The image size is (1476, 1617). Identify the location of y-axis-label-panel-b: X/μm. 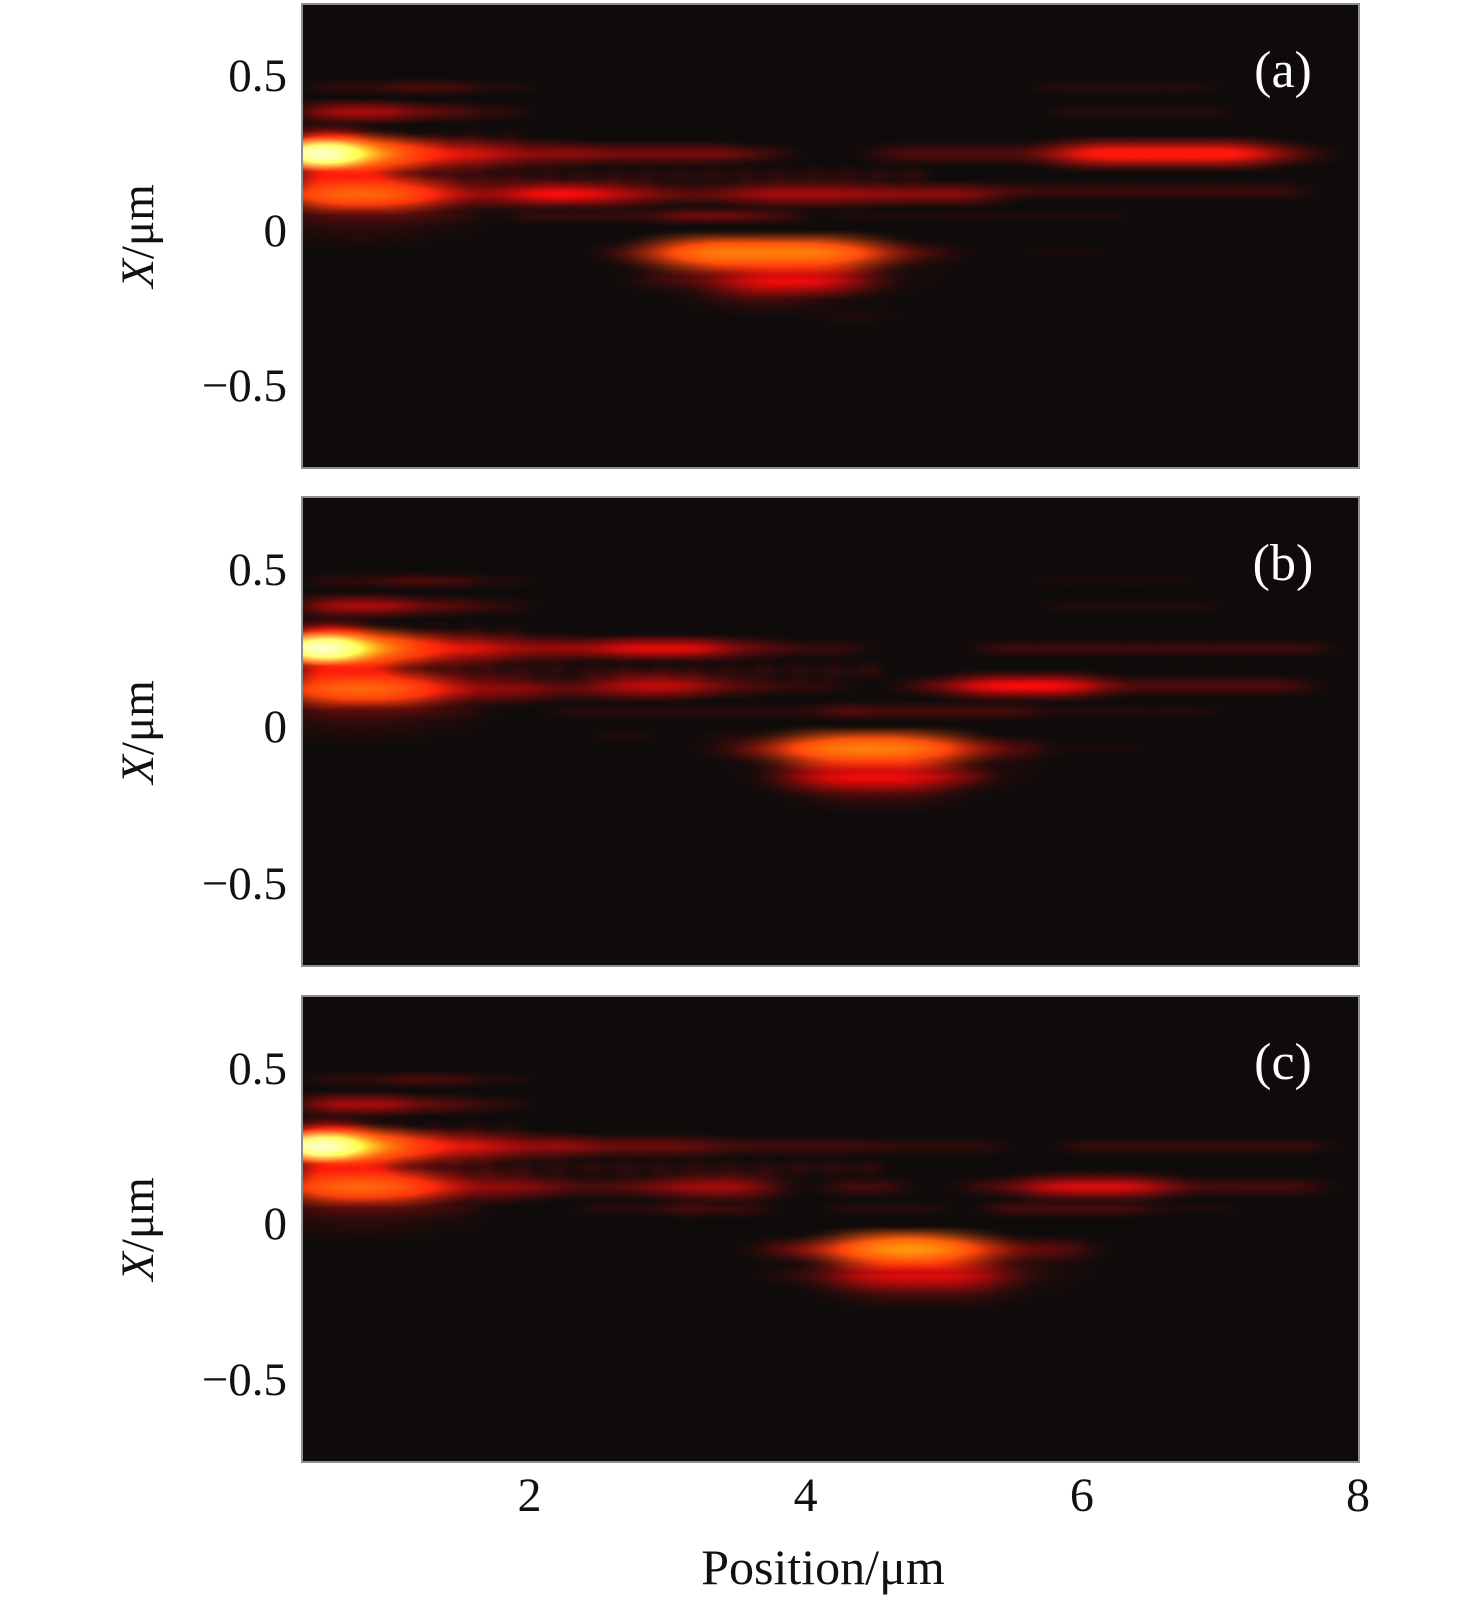
(138, 732).